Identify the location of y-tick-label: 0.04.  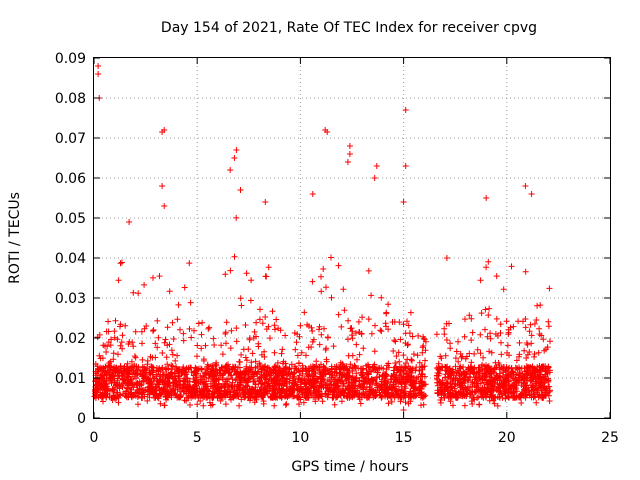
(70, 259).